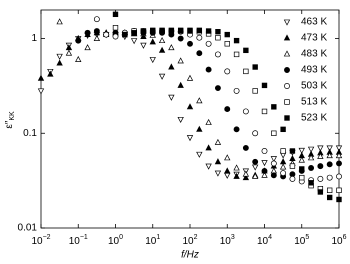 The width and height of the screenshot is (350, 264). Describe the element at coordinates (314, 22) in the screenshot. I see `legend-label: 463 K` at that location.